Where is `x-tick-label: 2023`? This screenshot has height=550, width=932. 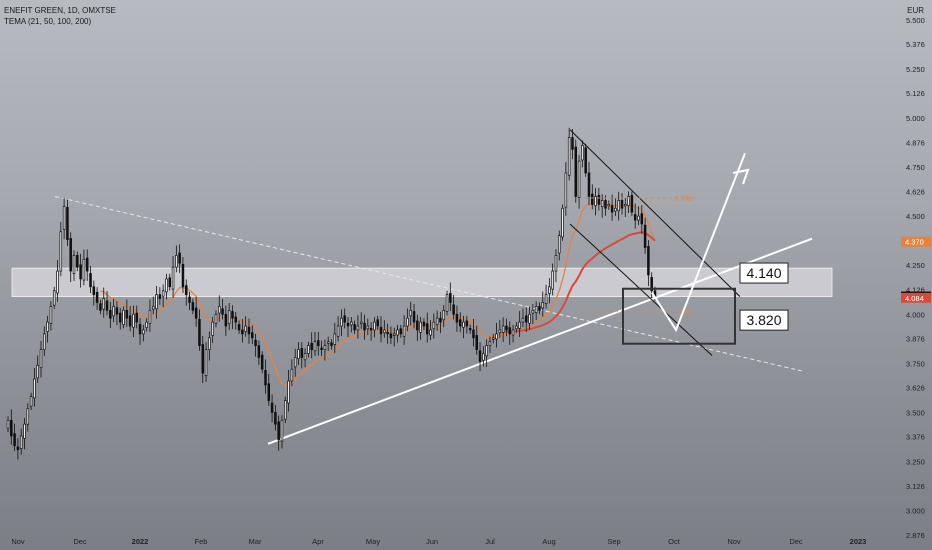 x-tick-label: 2023 is located at coordinates (858, 541).